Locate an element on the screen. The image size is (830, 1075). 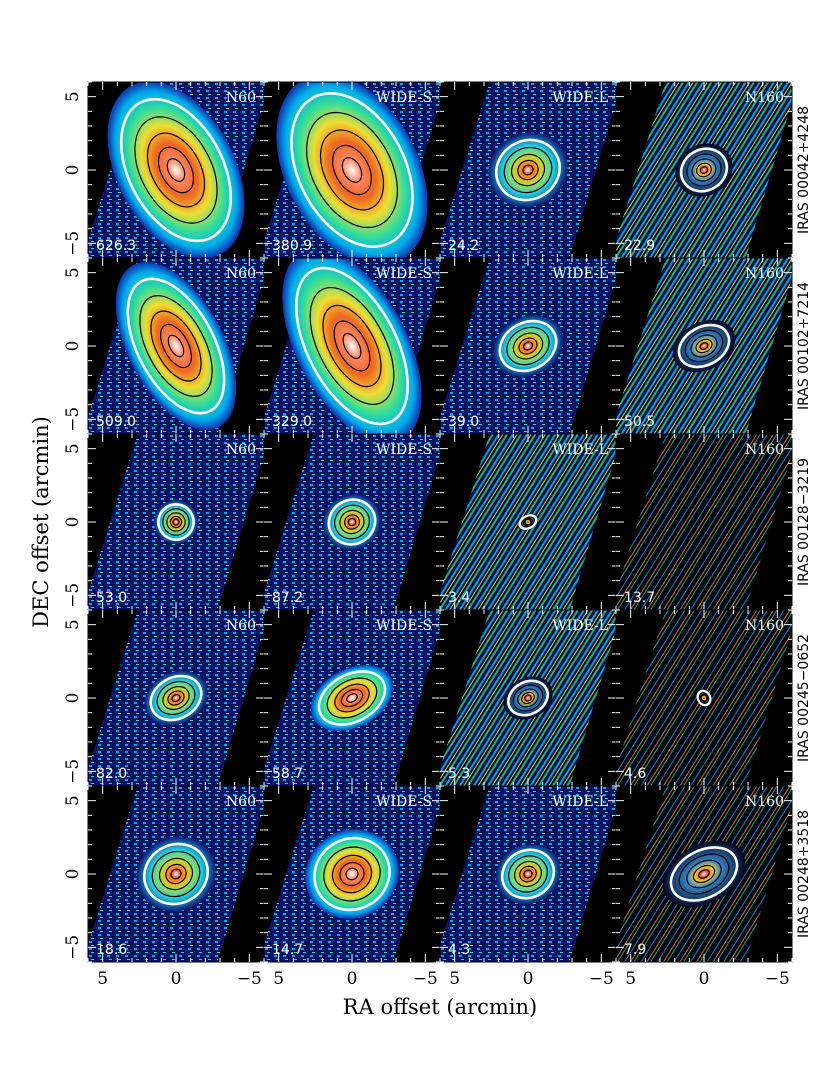
panel-r4-wide-l: WIDE-L 5.3 is located at coordinates (528, 698).